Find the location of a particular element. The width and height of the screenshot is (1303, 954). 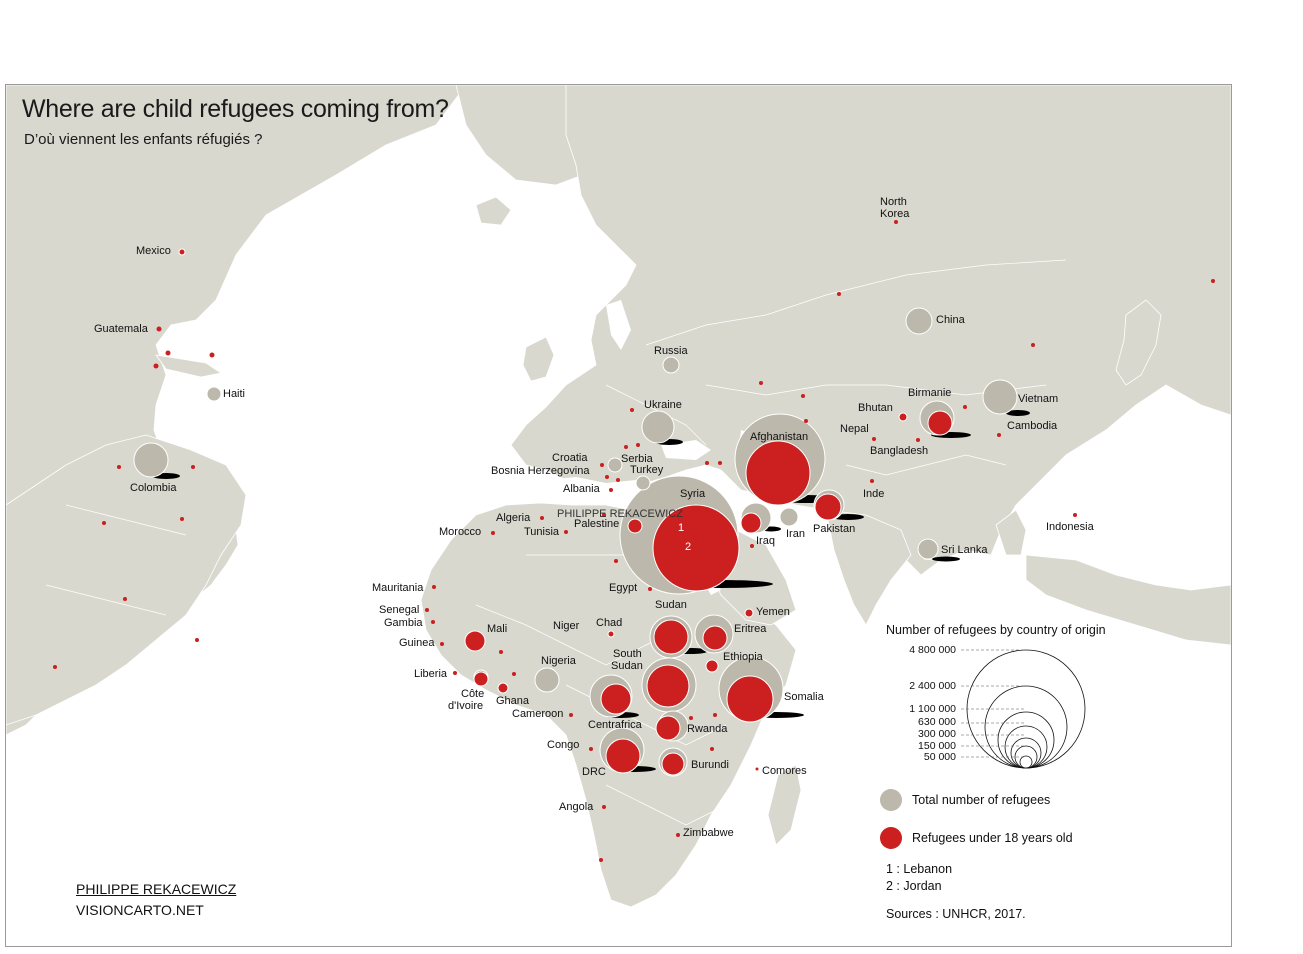

legend-value: 2 400 000 is located at coordinates (932, 686).